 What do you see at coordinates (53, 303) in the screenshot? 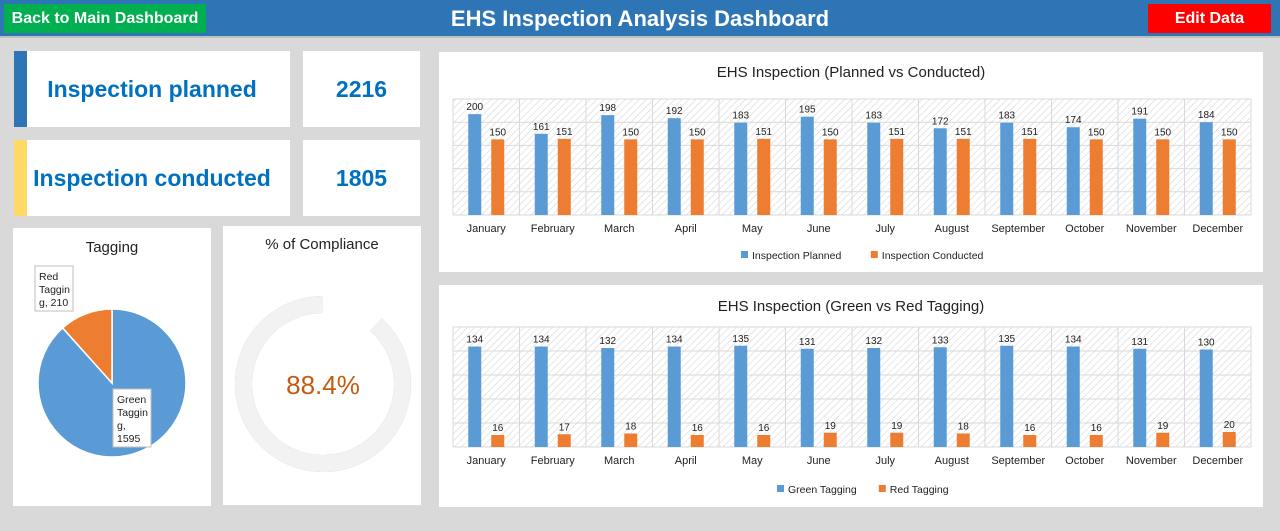
I see `red-tagging-label-line: g, 210` at bounding box center [53, 303].